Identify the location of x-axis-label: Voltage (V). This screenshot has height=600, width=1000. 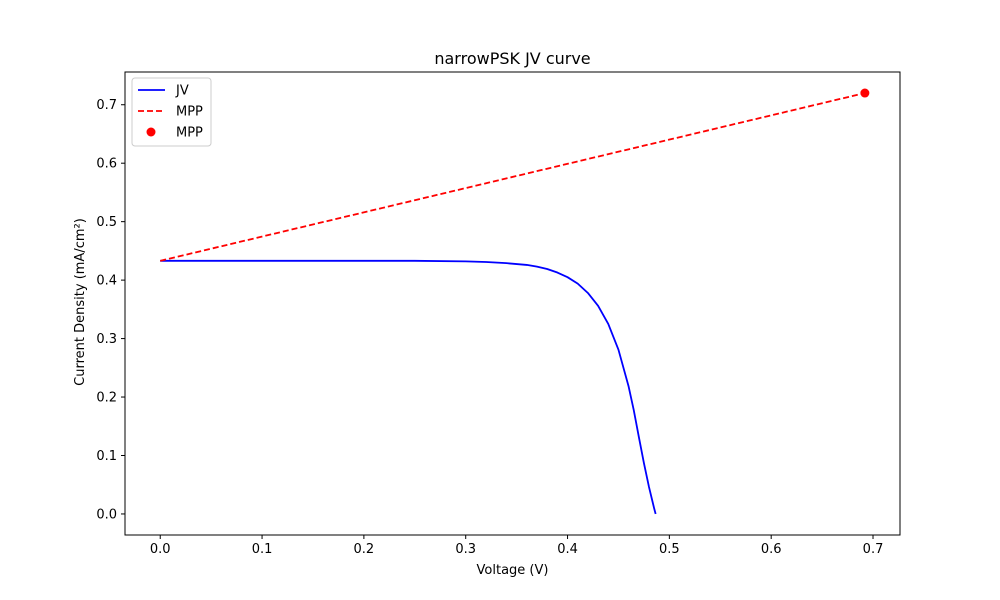
(513, 570).